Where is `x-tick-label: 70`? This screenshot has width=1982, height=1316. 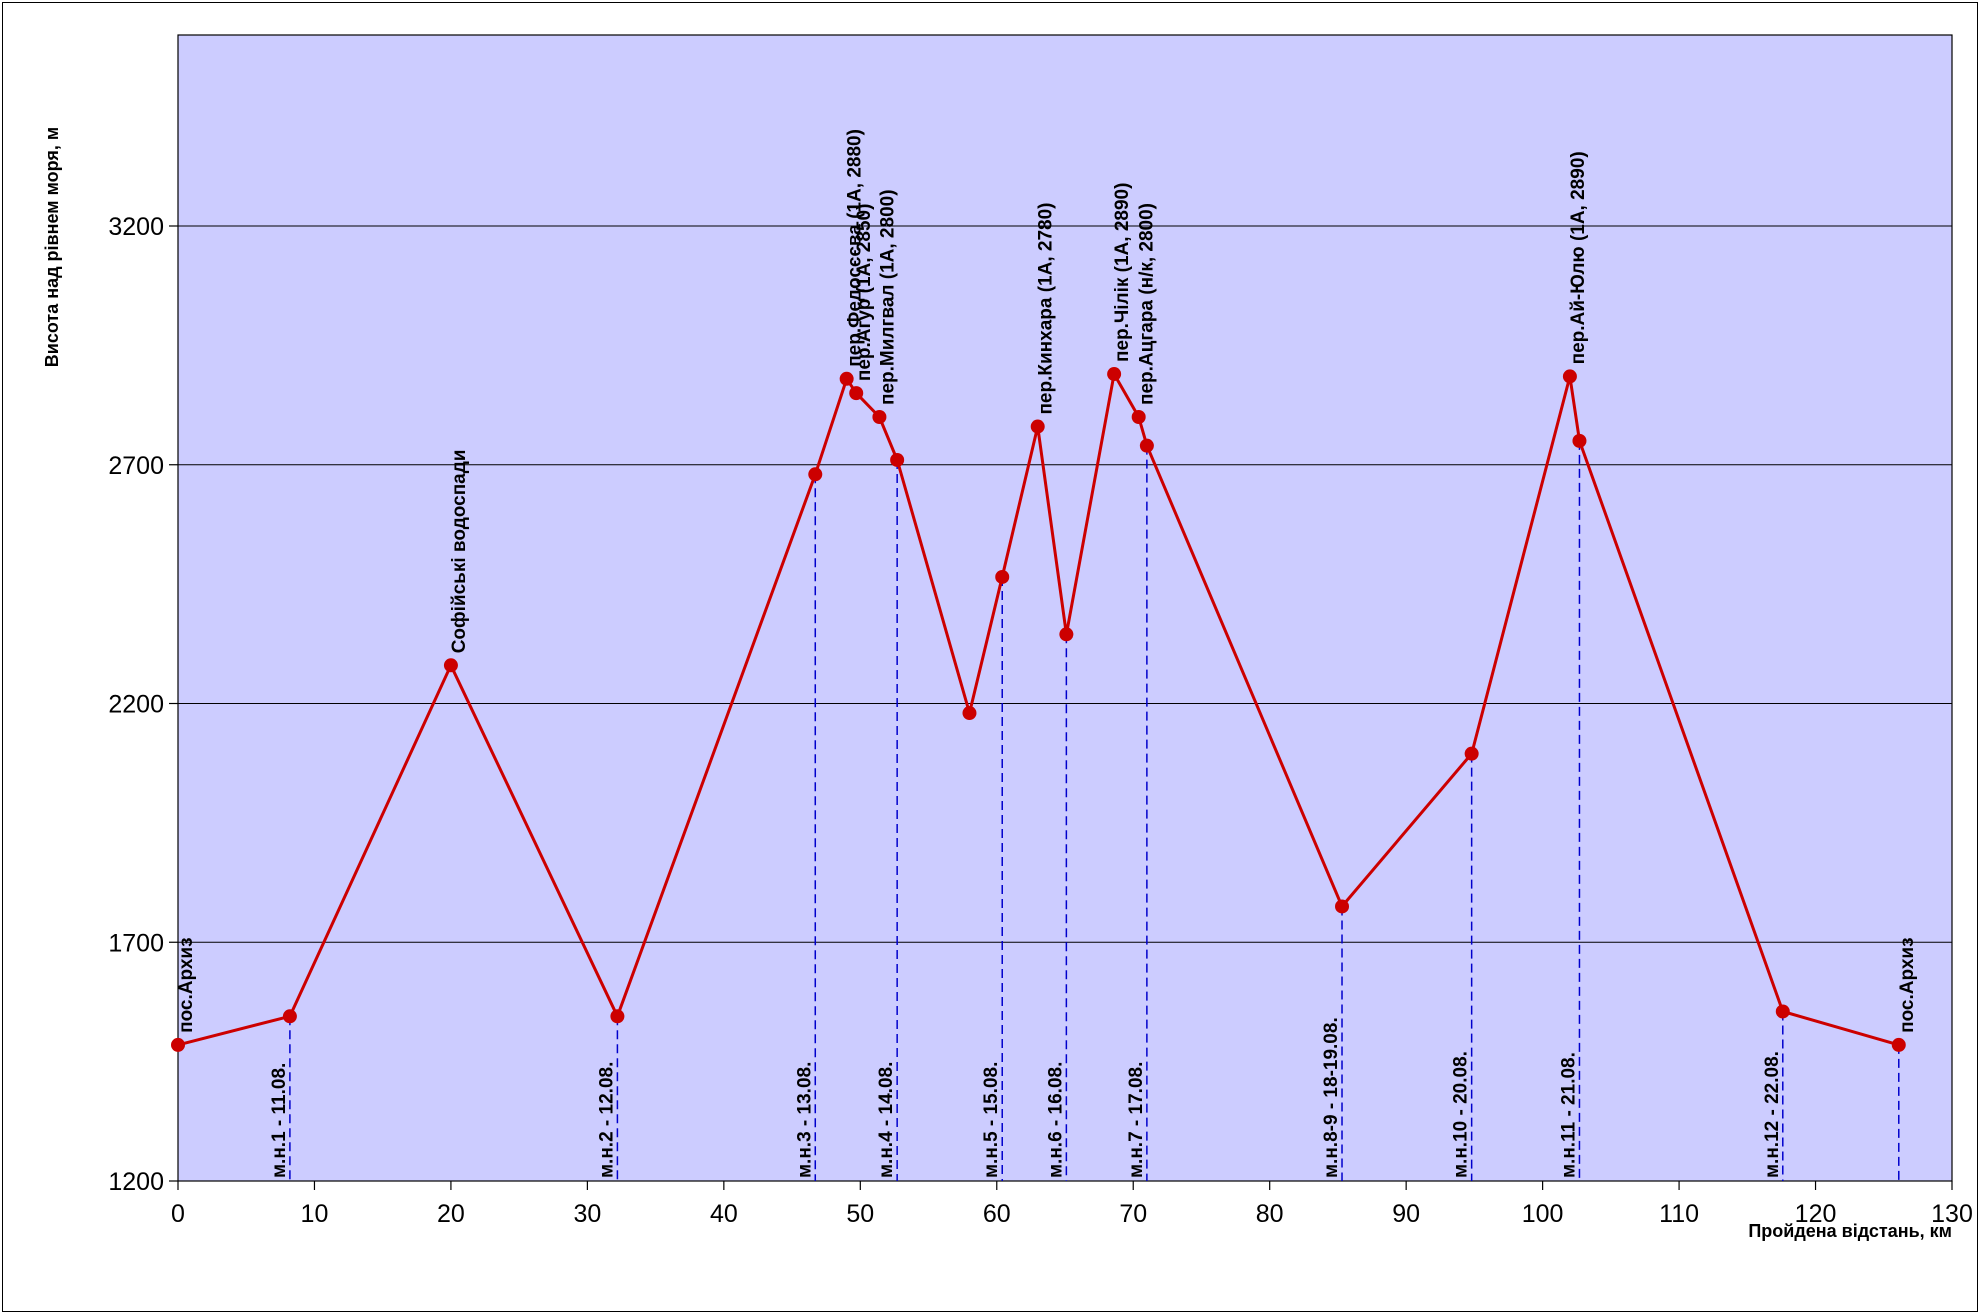 x-tick-label: 70 is located at coordinates (1133, 1214).